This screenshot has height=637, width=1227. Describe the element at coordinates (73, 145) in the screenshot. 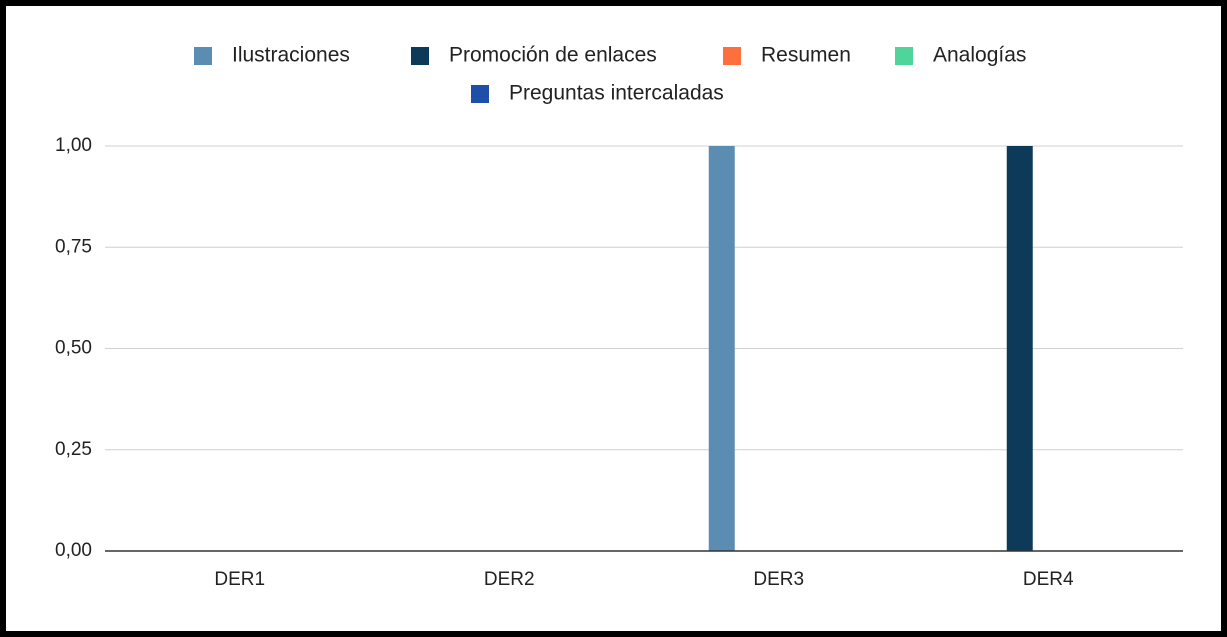

I see `y-tick-label: 1,00` at that location.